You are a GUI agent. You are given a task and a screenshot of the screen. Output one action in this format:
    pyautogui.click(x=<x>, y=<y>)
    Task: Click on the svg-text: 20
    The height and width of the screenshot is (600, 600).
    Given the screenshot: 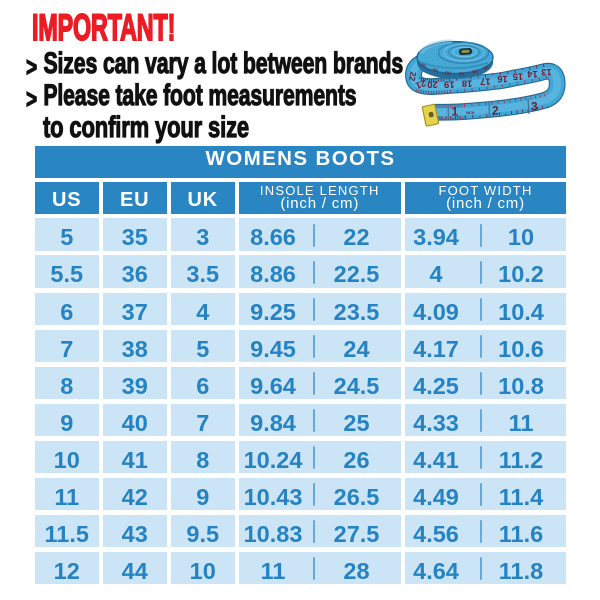 What is the action you would take?
    pyautogui.click(x=432, y=83)
    